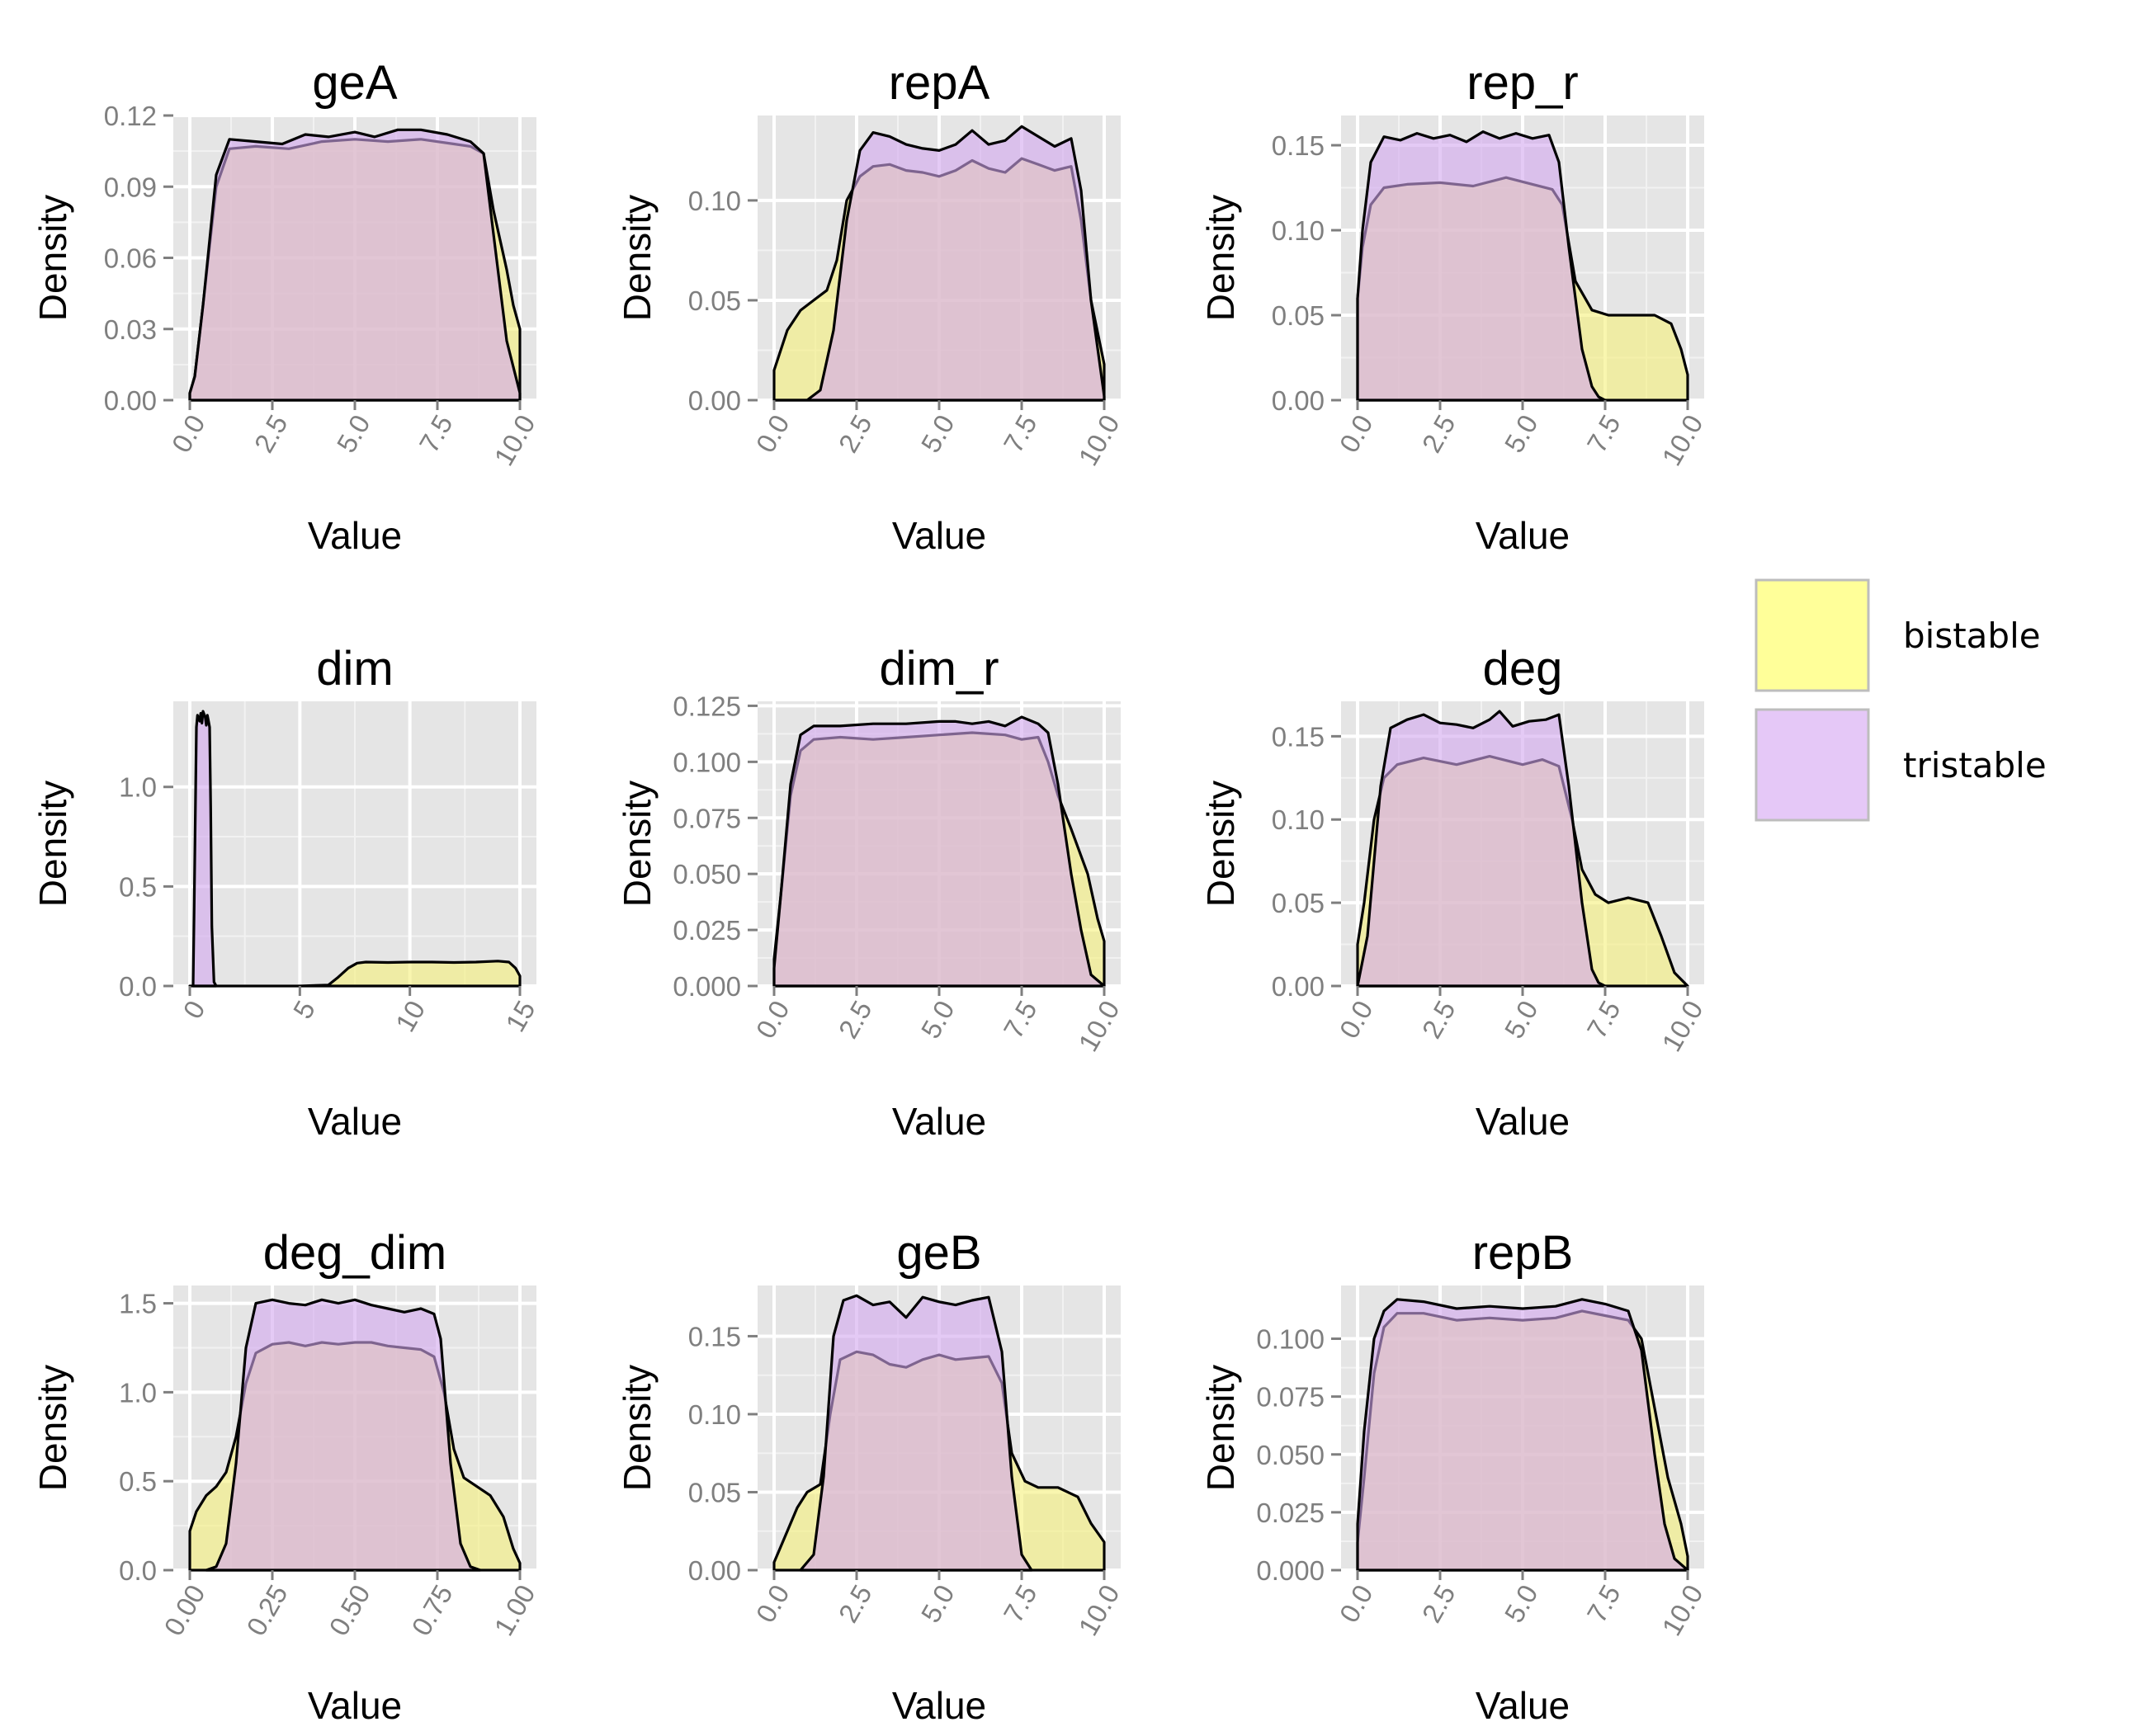 The width and height of the screenshot is (2130, 1736). What do you see at coordinates (1813, 635) in the screenshot?
I see `legend-key-bistable` at bounding box center [1813, 635].